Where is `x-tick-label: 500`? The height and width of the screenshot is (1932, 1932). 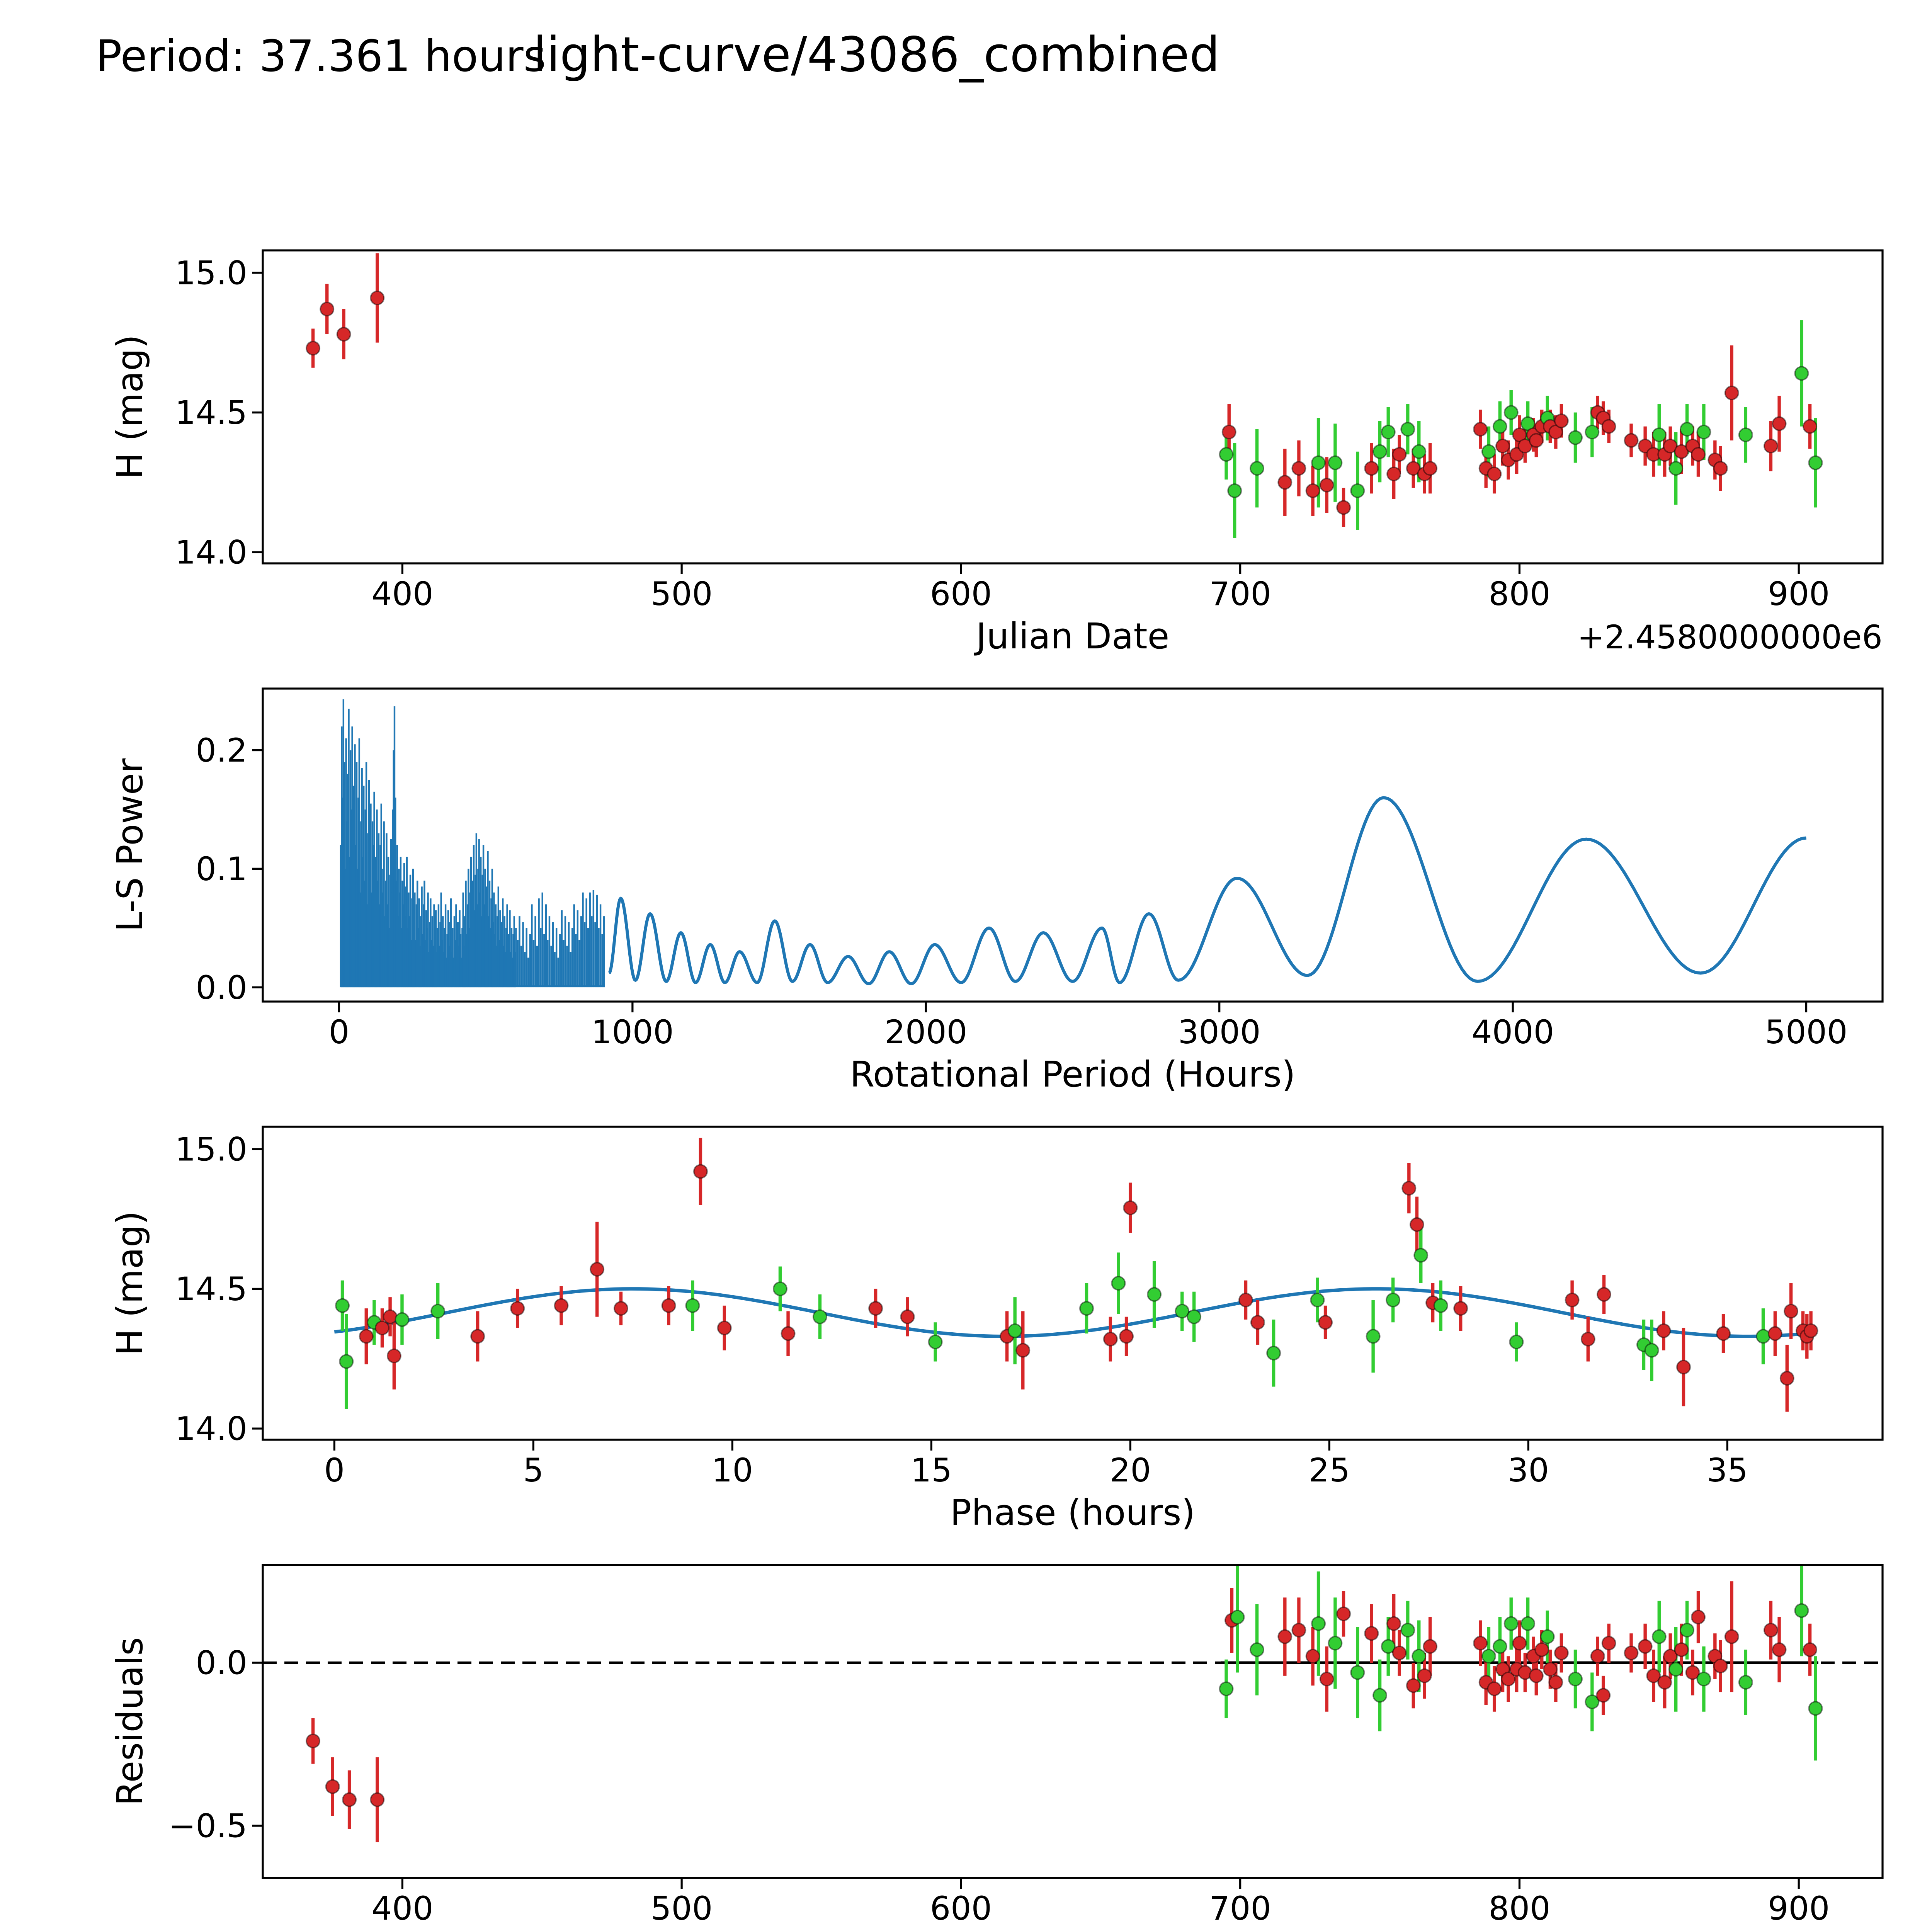
x-tick-label: 500 is located at coordinates (682, 594).